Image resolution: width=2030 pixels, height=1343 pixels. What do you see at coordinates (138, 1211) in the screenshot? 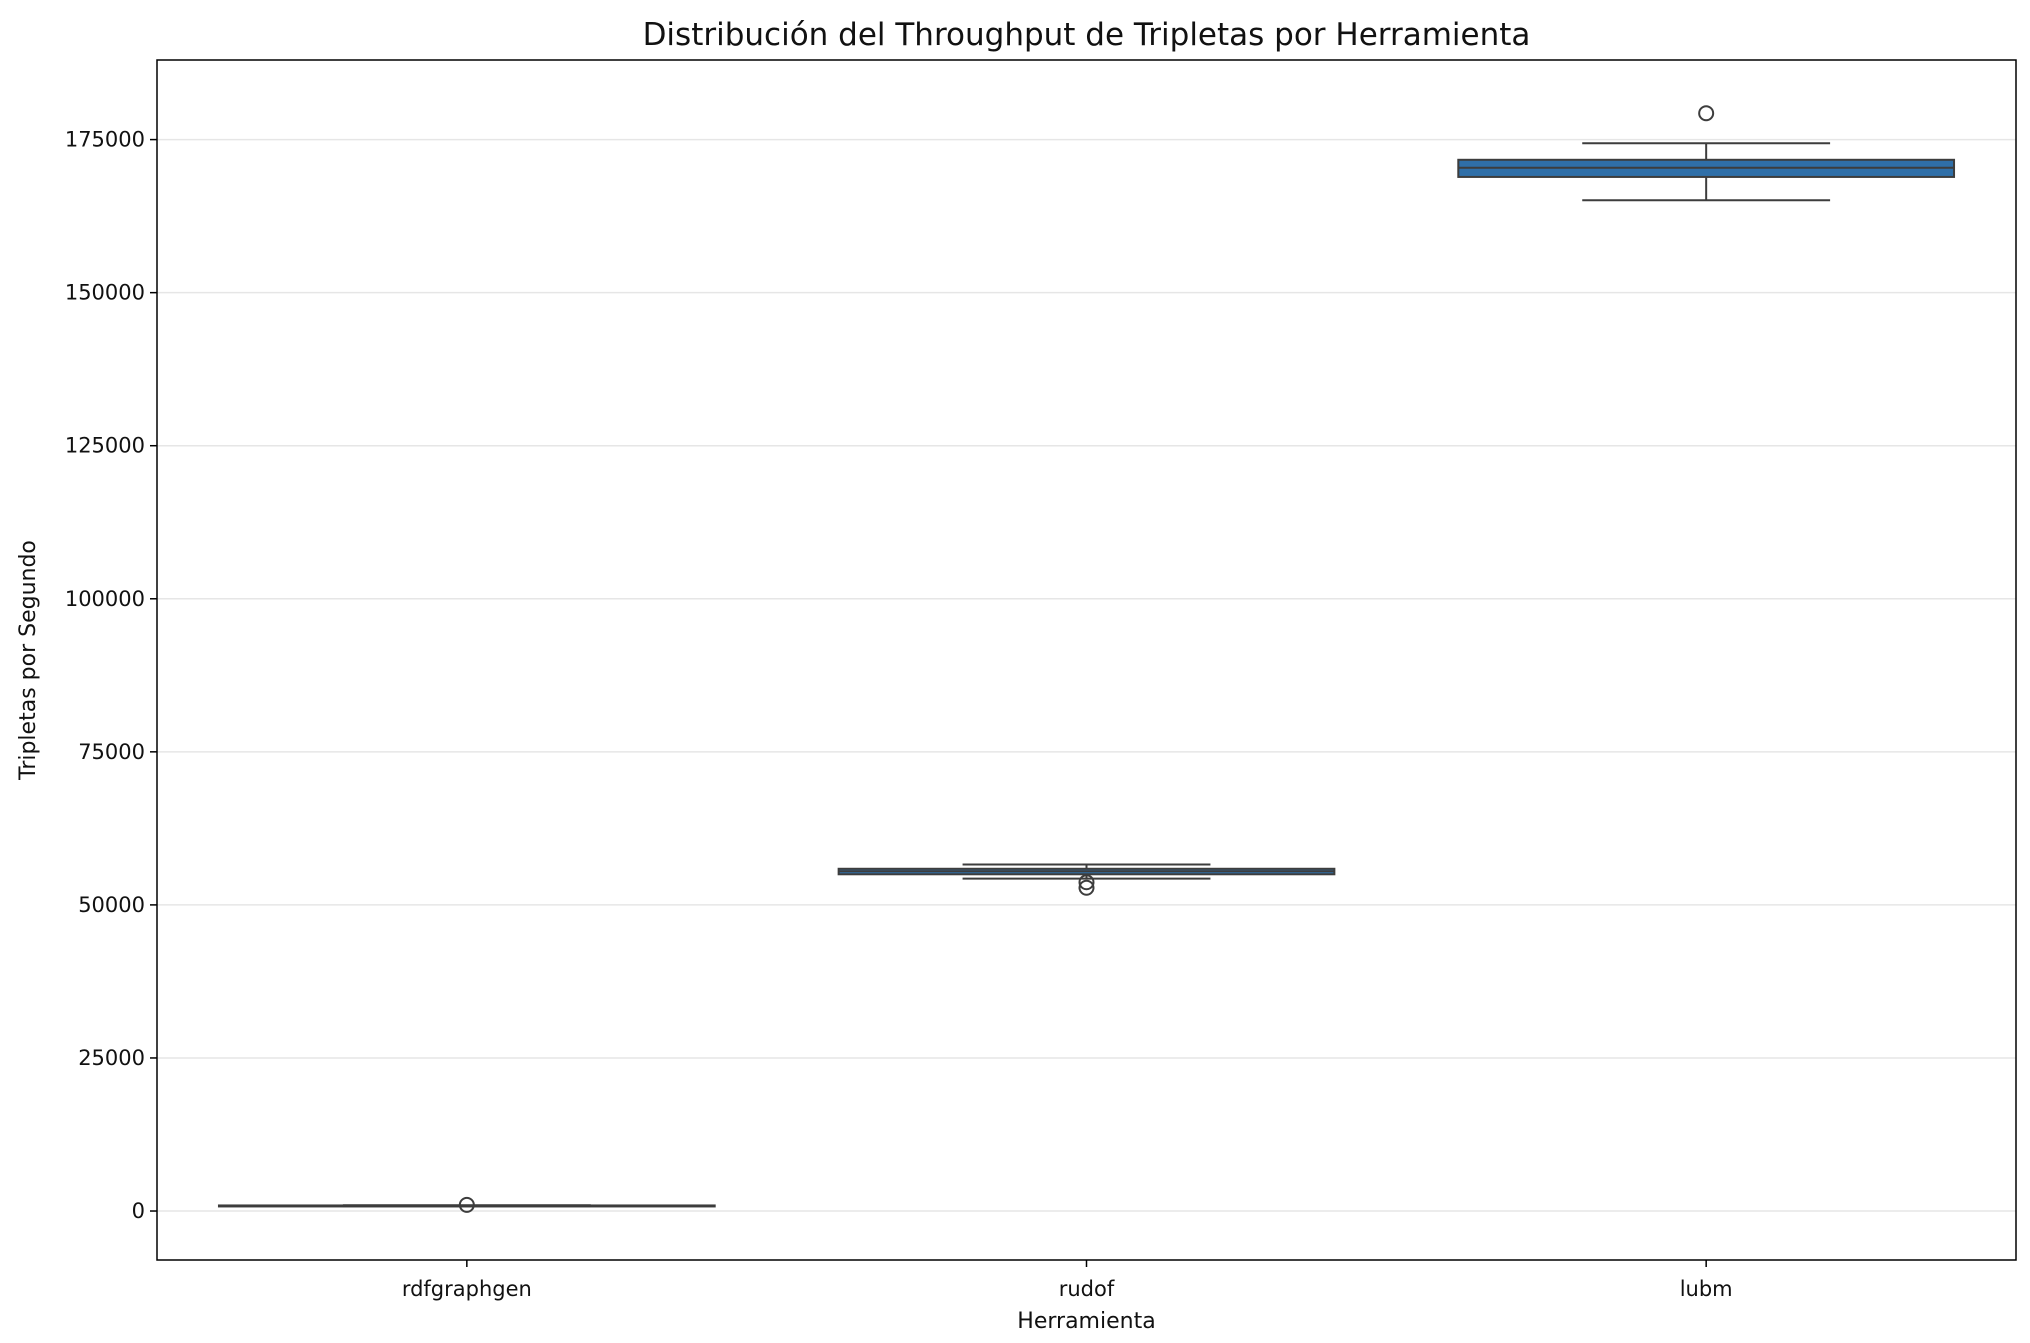
I see `y-tick-label: 0` at bounding box center [138, 1211].